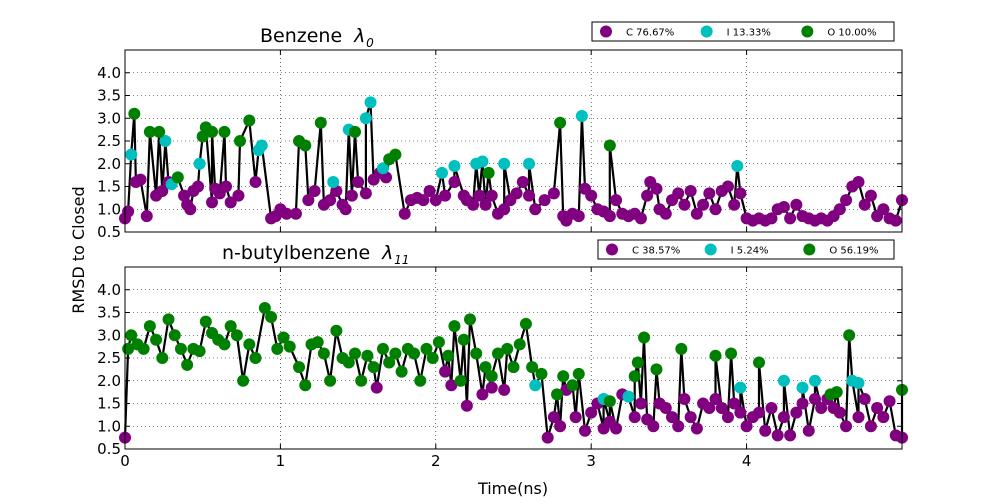  Describe the element at coordinates (109, 141) in the screenshot. I see `y-tick-label: 2.5` at that location.